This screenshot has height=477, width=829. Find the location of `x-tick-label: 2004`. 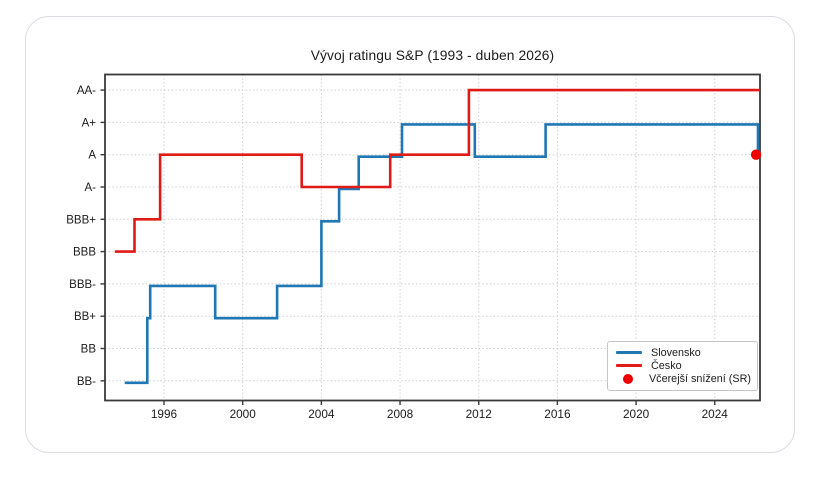

x-tick-label: 2004 is located at coordinates (321, 414).